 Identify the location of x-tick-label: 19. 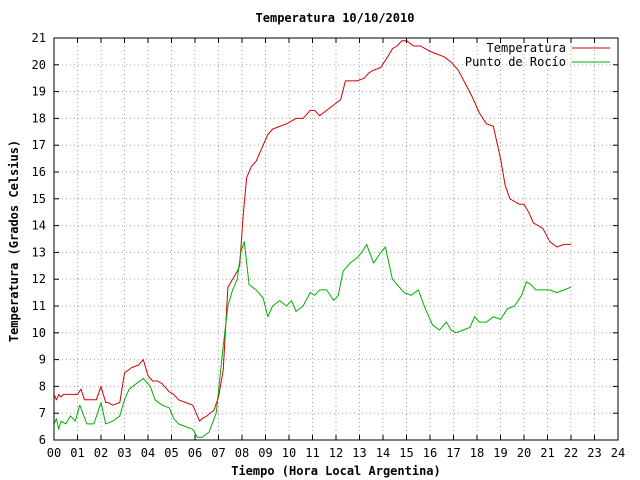
(500, 453).